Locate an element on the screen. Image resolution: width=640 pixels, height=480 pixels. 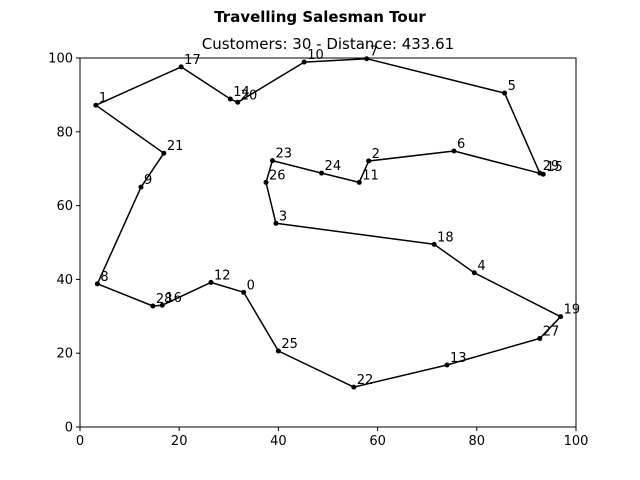
customer-label-4: 4 is located at coordinates (481, 266).